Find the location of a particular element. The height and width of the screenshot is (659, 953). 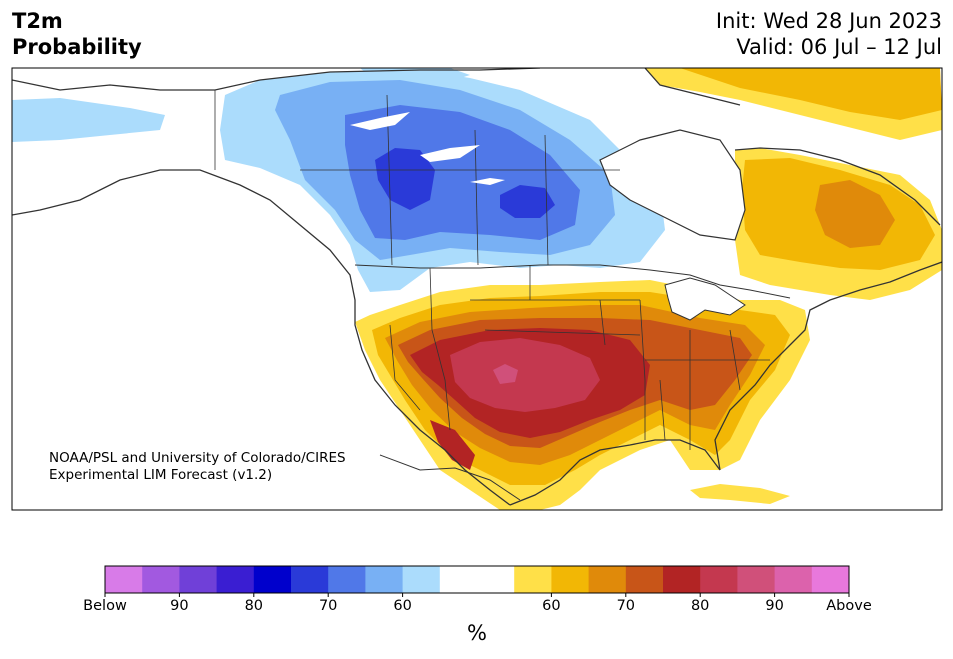

colorbar-tick-label: Above is located at coordinates (849, 606).